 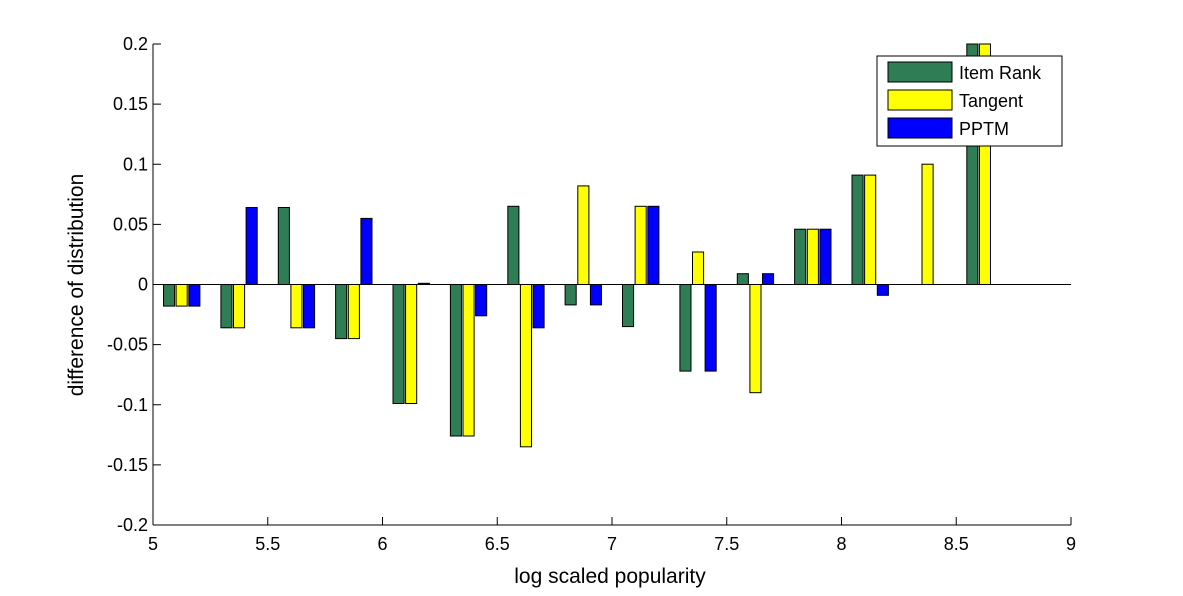 What do you see at coordinates (956, 544) in the screenshot?
I see `x-tick-label: 8.5` at bounding box center [956, 544].